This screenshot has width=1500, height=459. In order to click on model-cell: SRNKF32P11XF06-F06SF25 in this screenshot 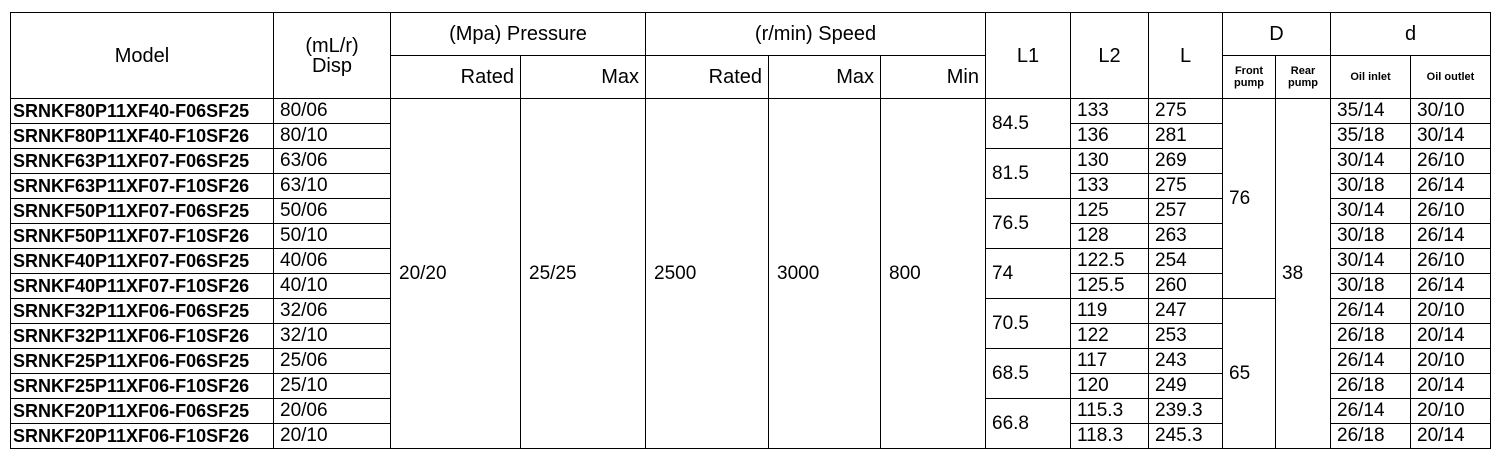, I will do `click(142, 311)`.